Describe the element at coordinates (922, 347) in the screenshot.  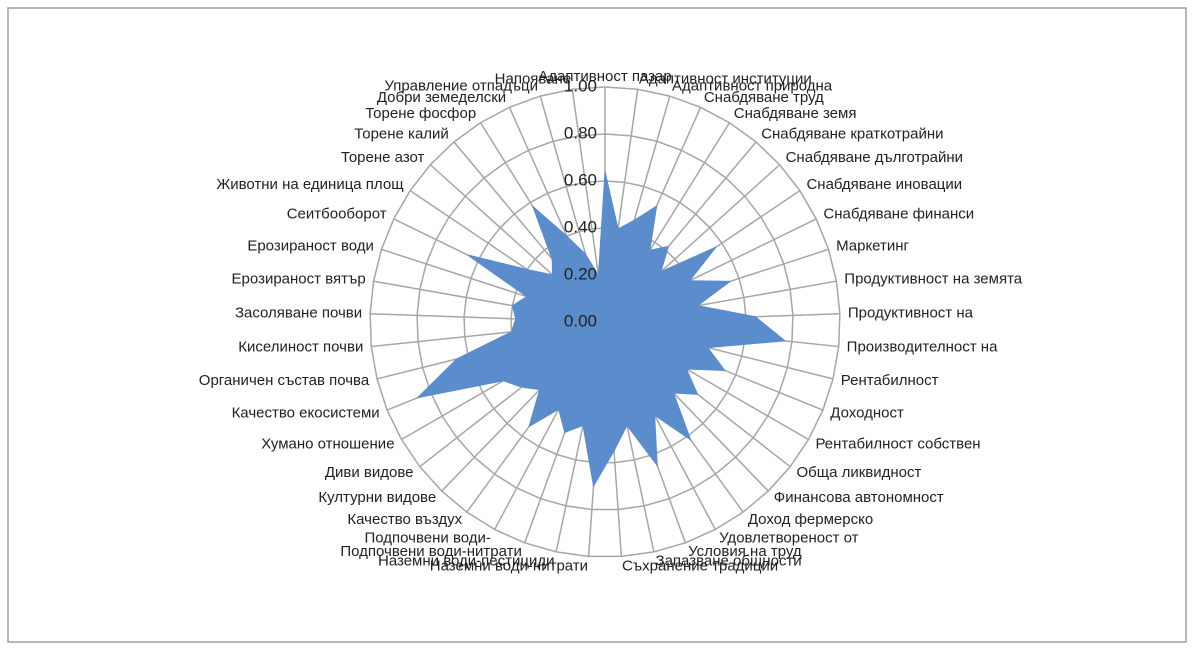
I see `category-label: Производителност на` at that location.